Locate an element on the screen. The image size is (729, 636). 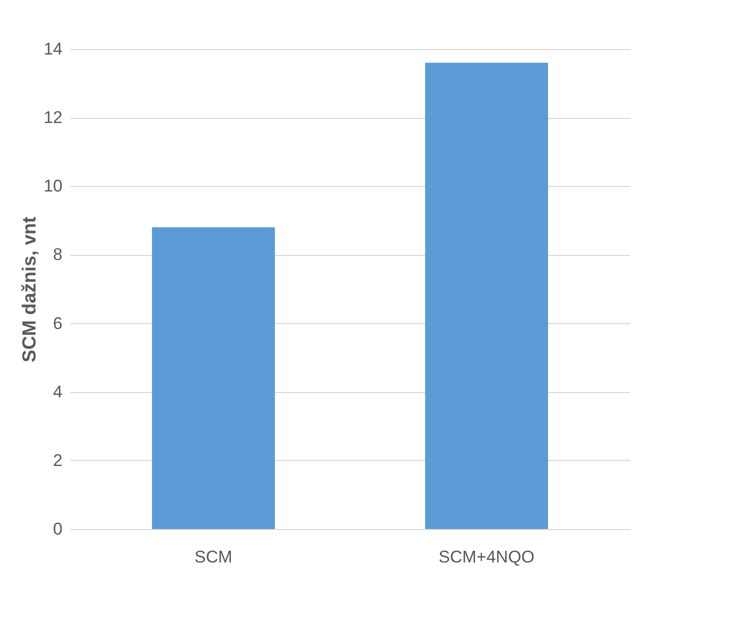
y-tick-label: 4 is located at coordinates (57, 392).